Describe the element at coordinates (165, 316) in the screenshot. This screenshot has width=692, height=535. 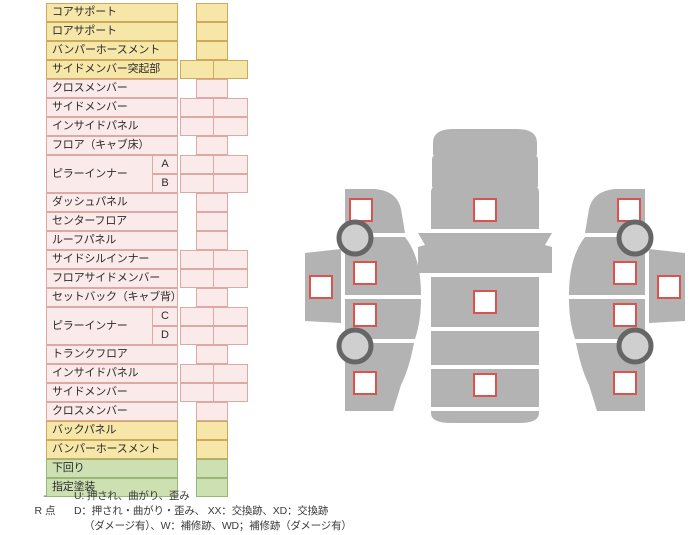
I see `part-sublabel: C` at that location.